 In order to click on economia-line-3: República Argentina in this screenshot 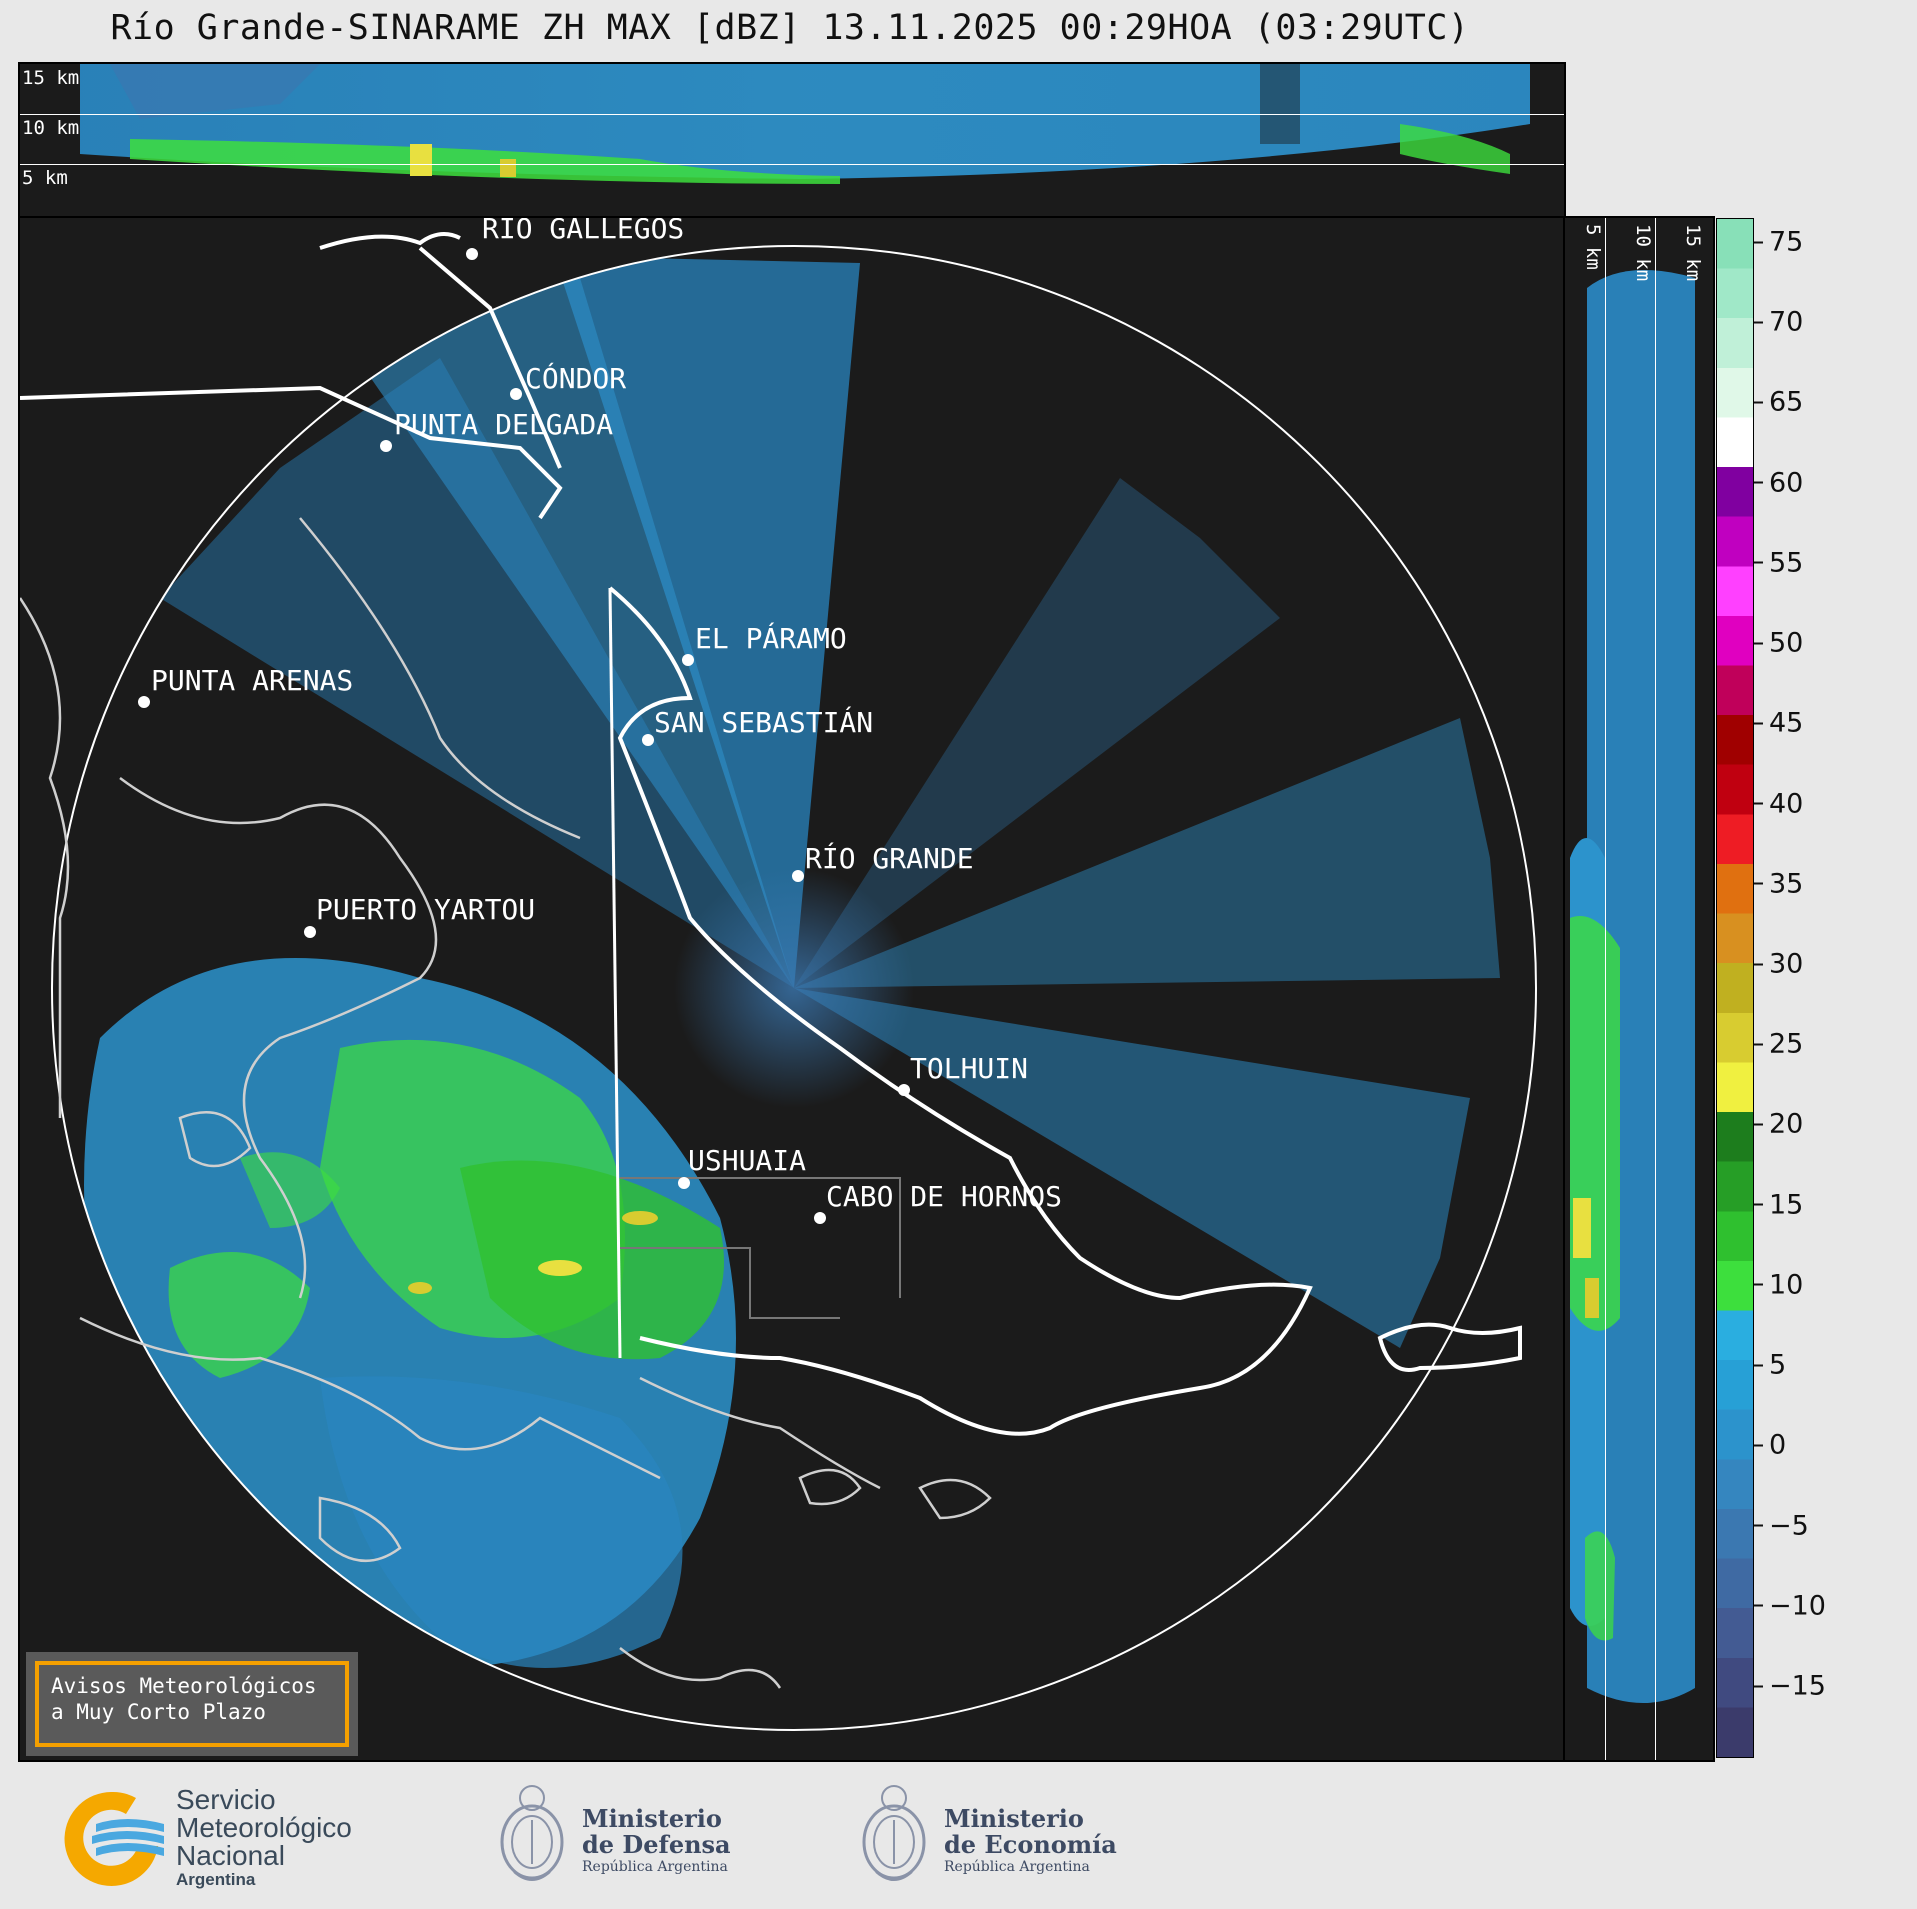, I will do `click(1017, 1867)`.